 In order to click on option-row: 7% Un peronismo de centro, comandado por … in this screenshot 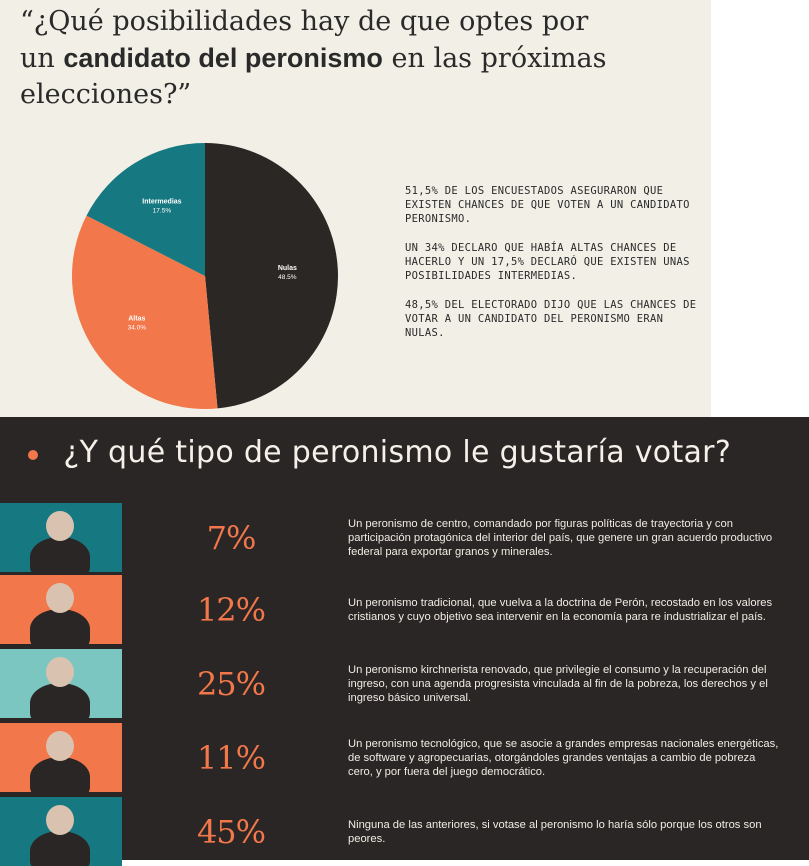, I will do `click(404, 537)`.